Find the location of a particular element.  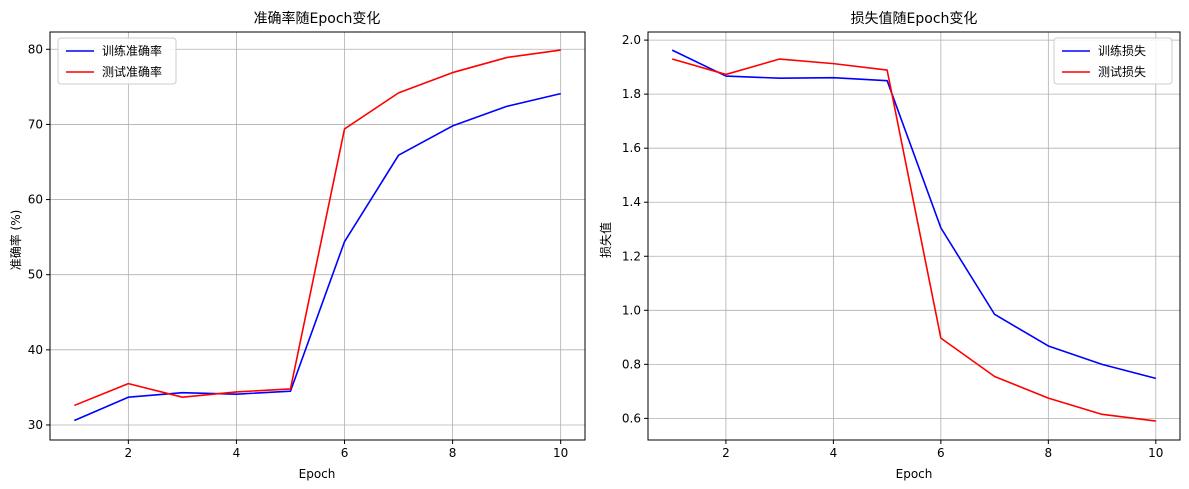

accuracy-chart-ylabel: 准确率 (%) is located at coordinates (15, 240).